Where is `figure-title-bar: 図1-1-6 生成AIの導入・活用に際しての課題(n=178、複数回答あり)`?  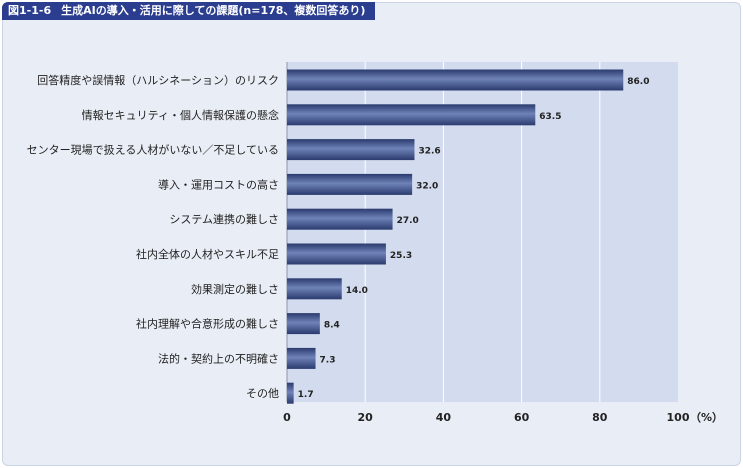 figure-title-bar: 図1-1-6 生成AIの導入・活用に際しての課題(n=178、複数回答あり) is located at coordinates (189, 11).